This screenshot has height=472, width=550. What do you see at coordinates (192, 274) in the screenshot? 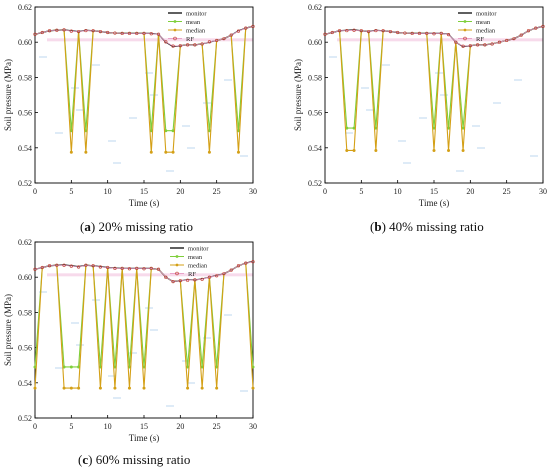
I see `legend-label: RF` at bounding box center [192, 274].